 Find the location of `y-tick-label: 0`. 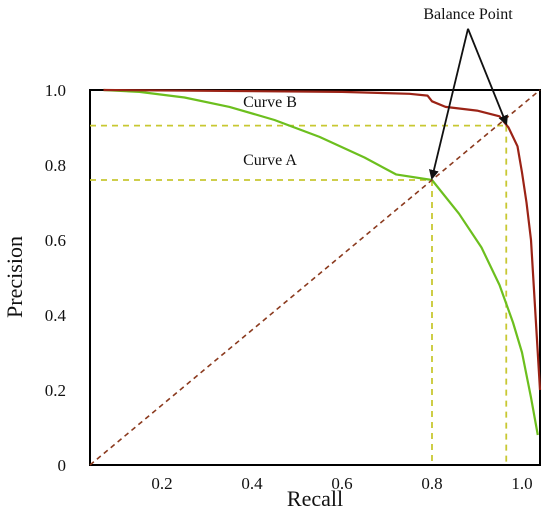

y-tick-label: 0 is located at coordinates (62, 465).